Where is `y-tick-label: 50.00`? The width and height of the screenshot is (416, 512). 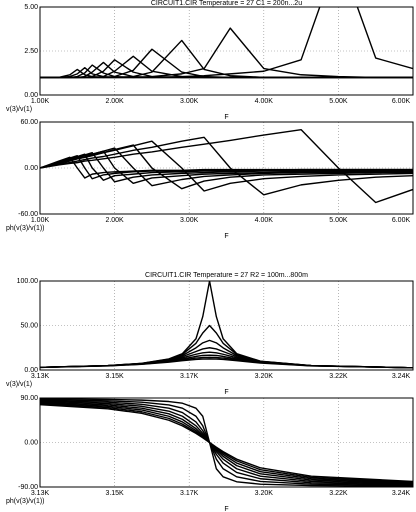 y-tick-label: 50.00 is located at coordinates (29, 325).